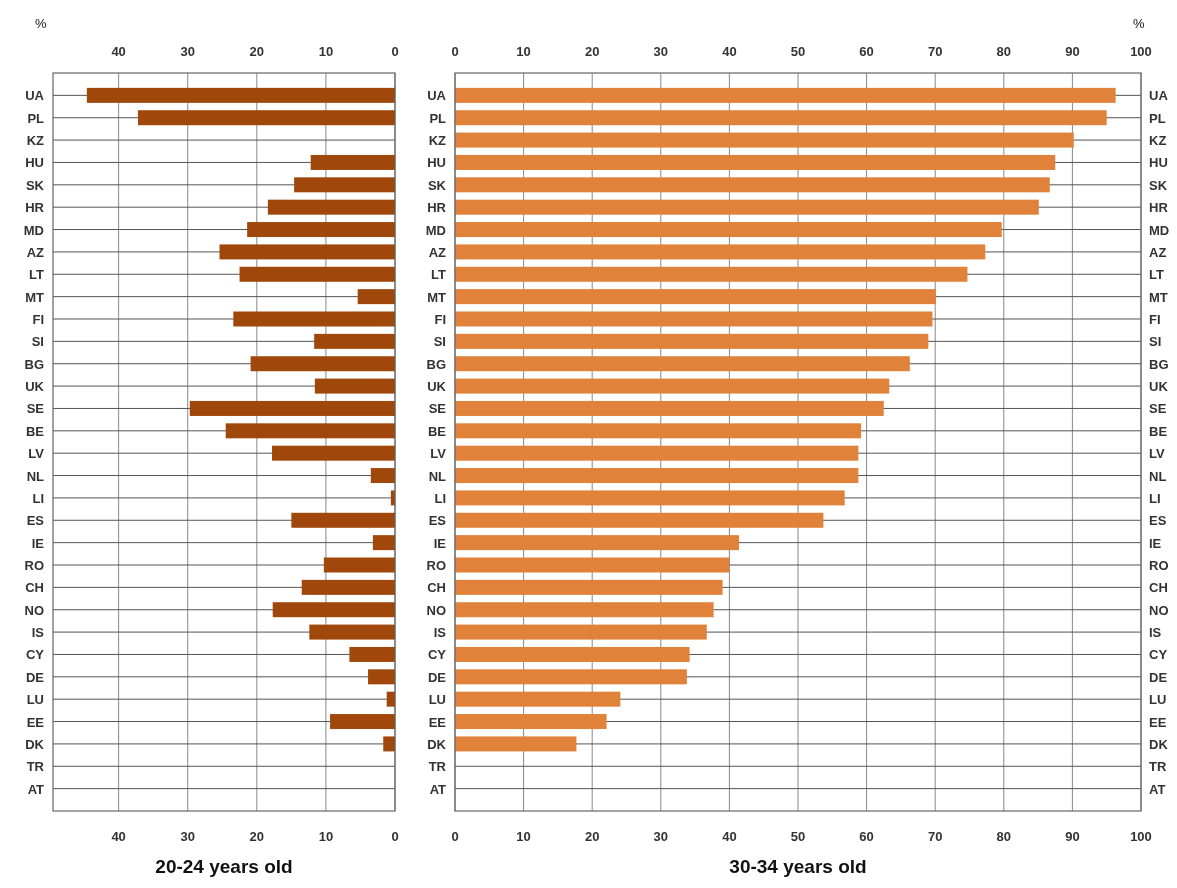 The width and height of the screenshot is (1177, 888). Describe the element at coordinates (440, 319) in the screenshot. I see `y2-tick-label: FI` at that location.